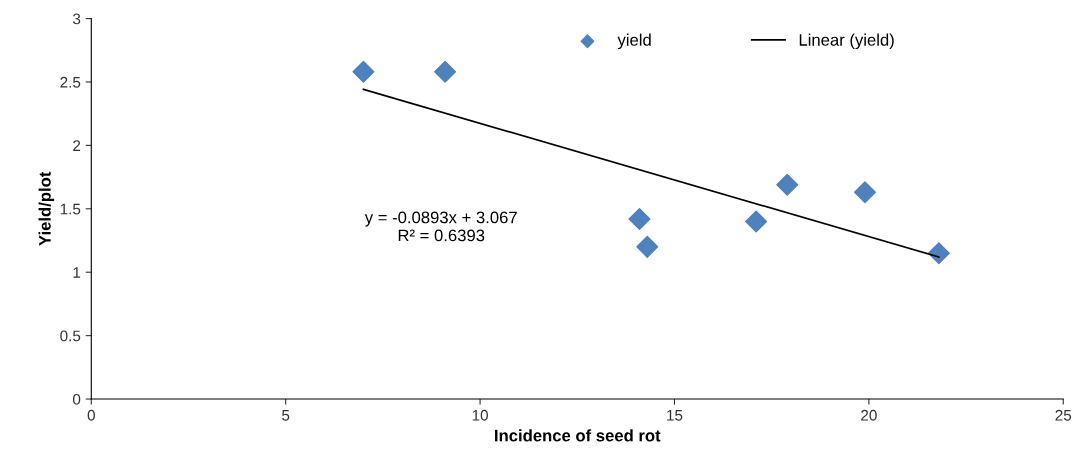 The height and width of the screenshot is (464, 1074). Describe the element at coordinates (1063, 415) in the screenshot. I see `x-tick-label: 25` at that location.